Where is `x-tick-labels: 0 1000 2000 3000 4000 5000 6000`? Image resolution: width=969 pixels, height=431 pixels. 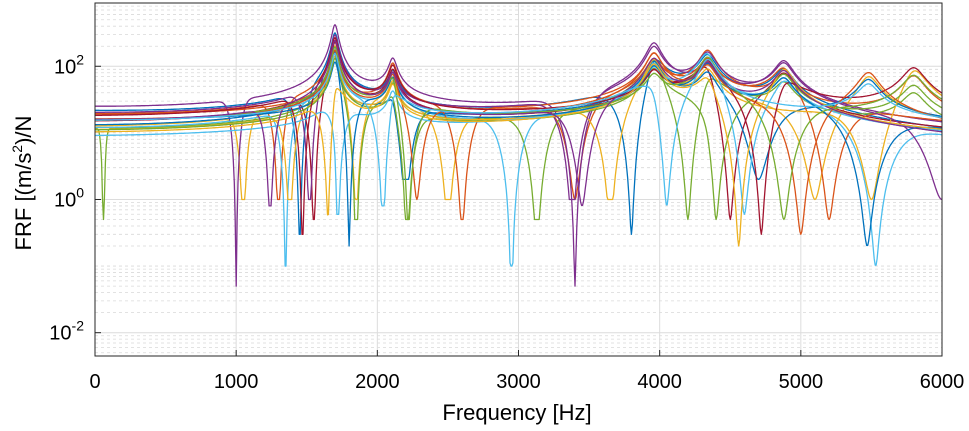 x-tick-labels: 0 1000 2000 3000 4000 5000 6000 is located at coordinates (526, 371).